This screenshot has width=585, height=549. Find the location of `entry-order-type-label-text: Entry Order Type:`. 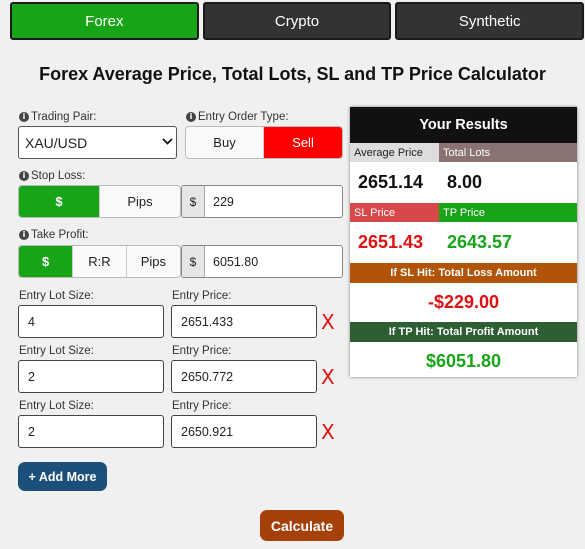

entry-order-type-label-text: Entry Order Type: is located at coordinates (243, 117).